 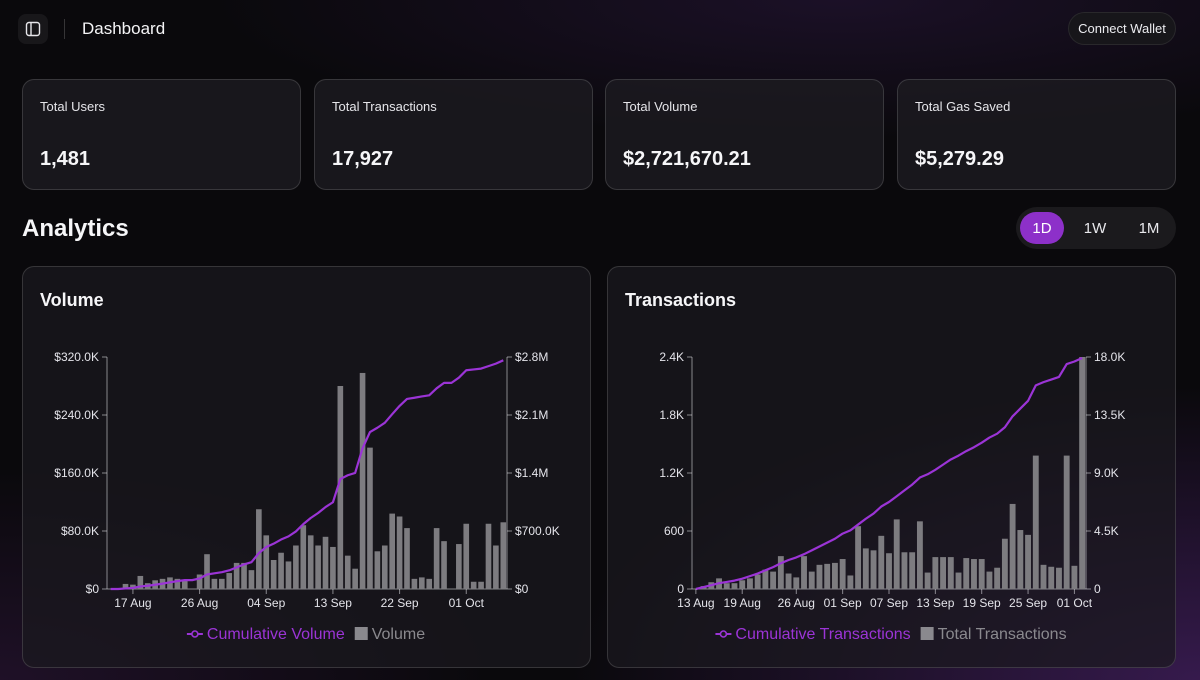 I want to click on x-tick: 07 Sep, so click(x=889, y=603).